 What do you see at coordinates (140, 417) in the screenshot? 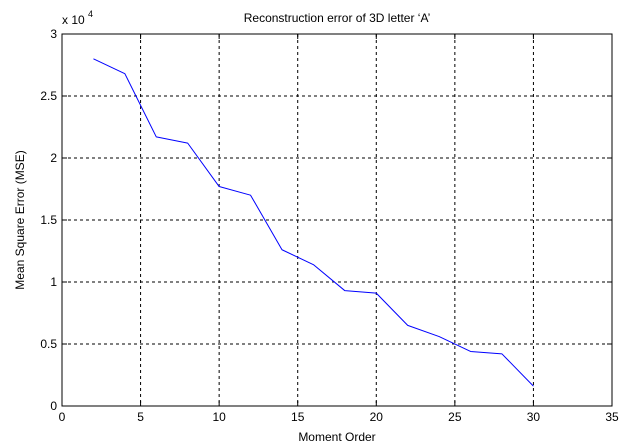
I see `x-tick-label: 5` at bounding box center [140, 417].